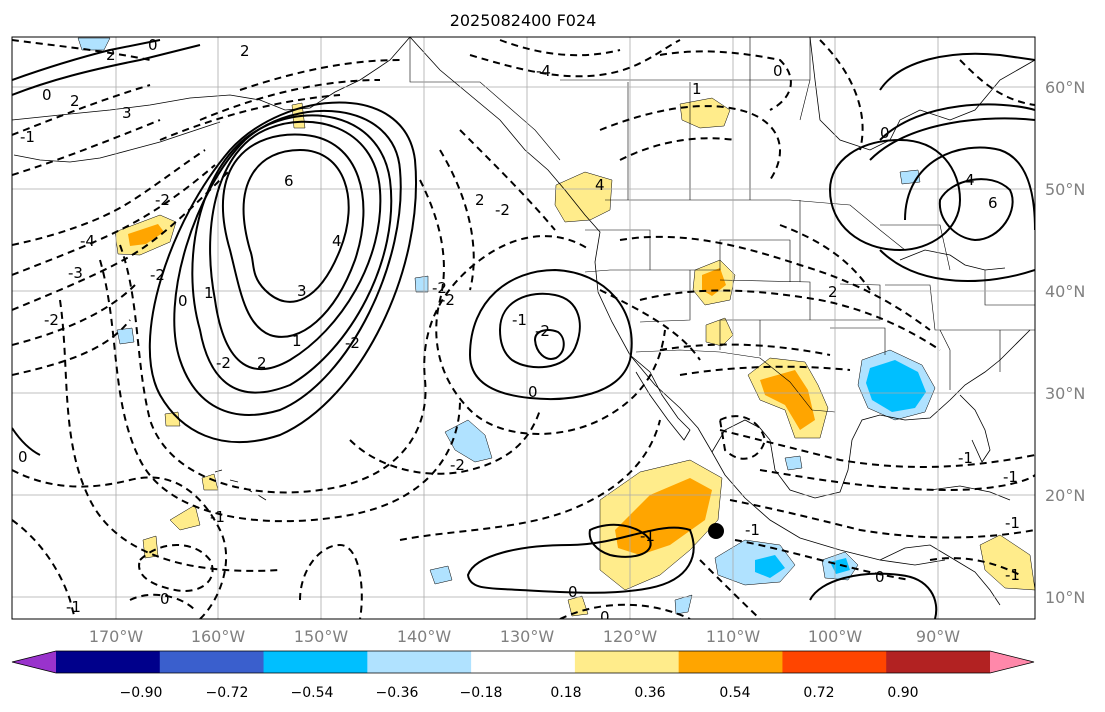 The height and width of the screenshot is (712, 1105). What do you see at coordinates (527, 636) in the screenshot?
I see `lon-label: 130°W` at bounding box center [527, 636].